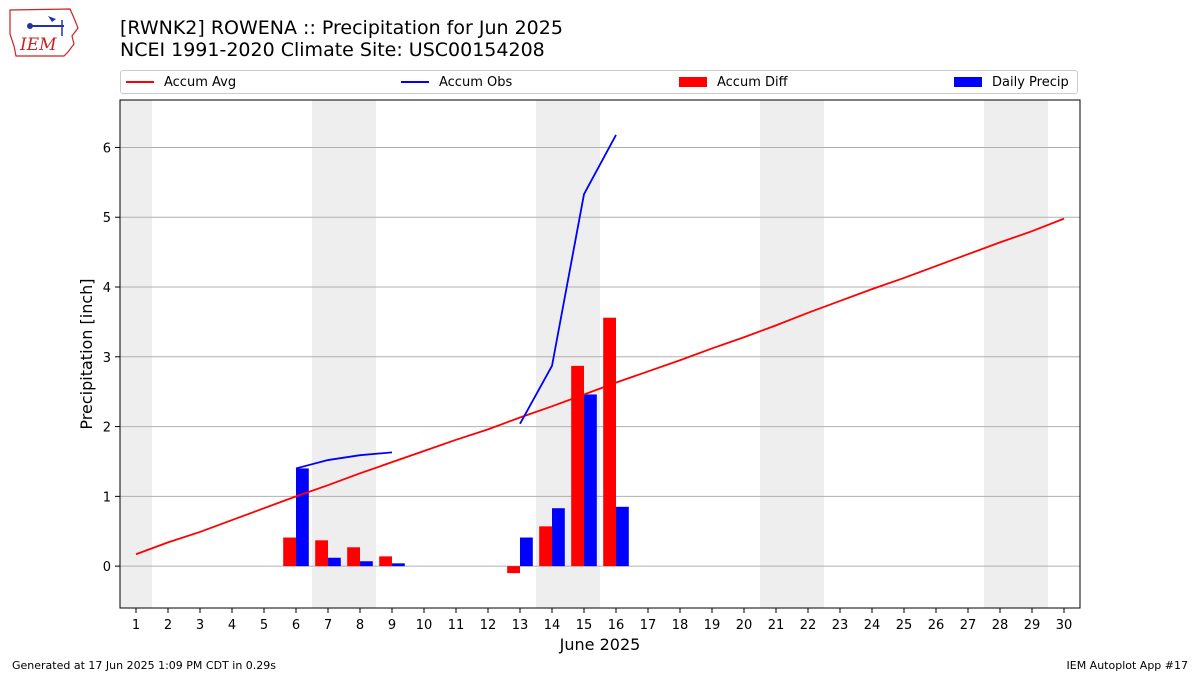 This screenshot has height=675, width=1200. I want to click on iem-iowa-logo-icon: IEM, so click(44, 32).